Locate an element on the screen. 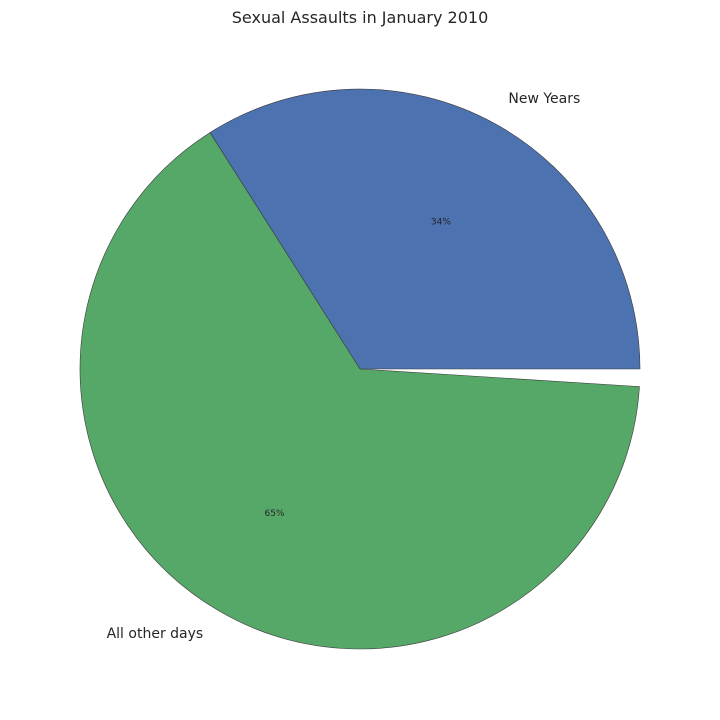  chart-title: Sexual Assaults in January 2010 is located at coordinates (360, 17).